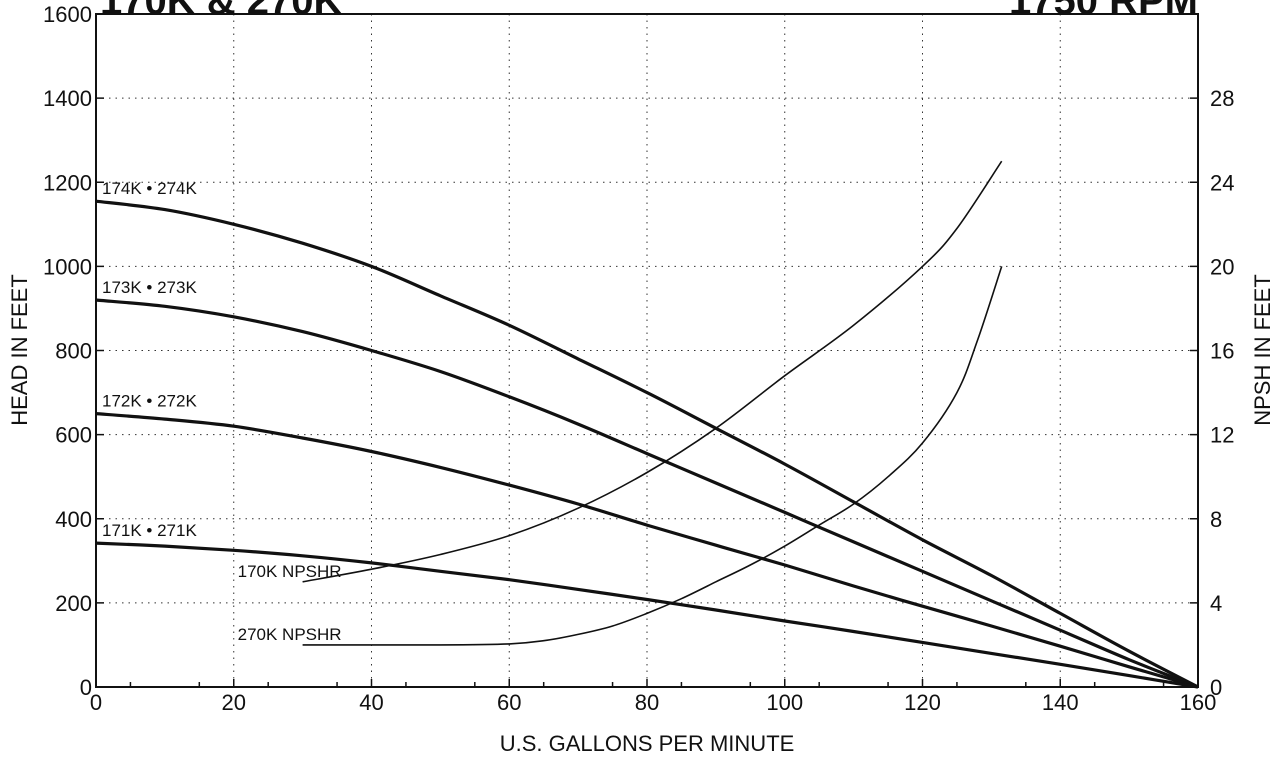  What do you see at coordinates (67, 98) in the screenshot?
I see `y-tick-label: 1400` at bounding box center [67, 98].